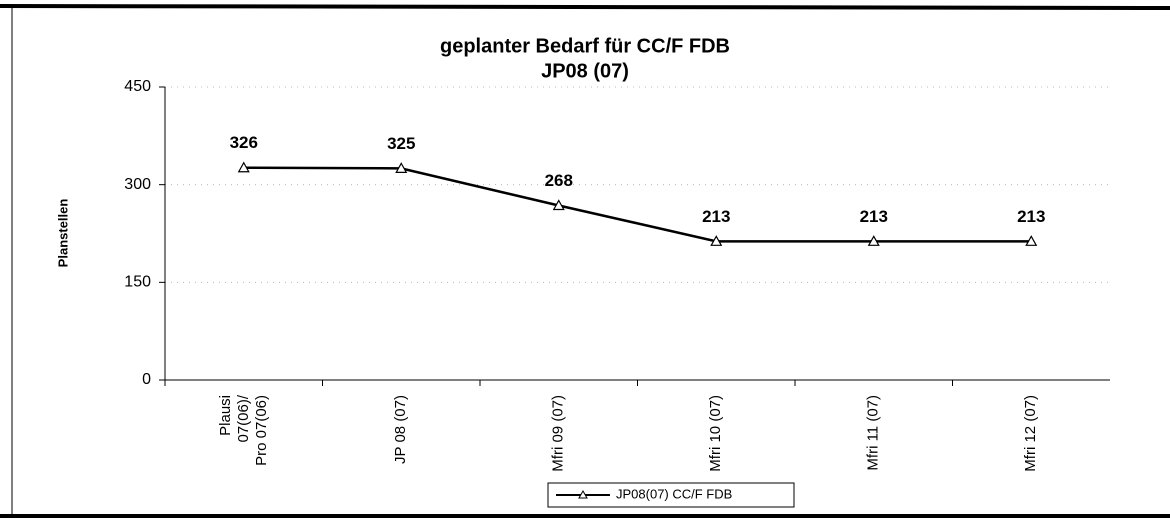  I want to click on y-tick-label: 150, so click(137, 282).